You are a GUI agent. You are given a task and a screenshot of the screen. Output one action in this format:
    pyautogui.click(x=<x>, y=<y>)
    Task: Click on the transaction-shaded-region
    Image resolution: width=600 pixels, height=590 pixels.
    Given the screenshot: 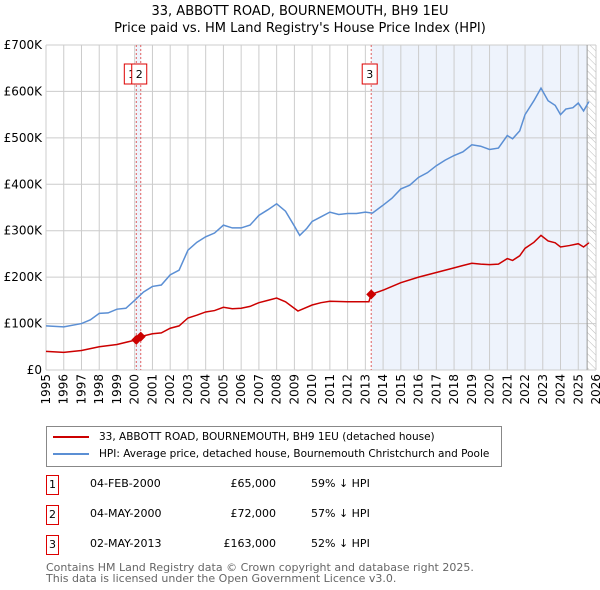 What is the action you would take?
    pyautogui.click(x=138, y=207)
    